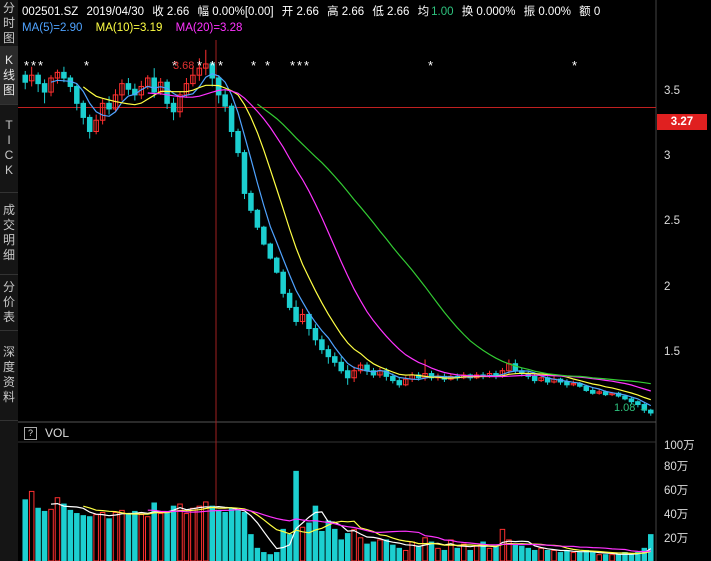  I want to click on vol-ma5-line, so click(351, 528).